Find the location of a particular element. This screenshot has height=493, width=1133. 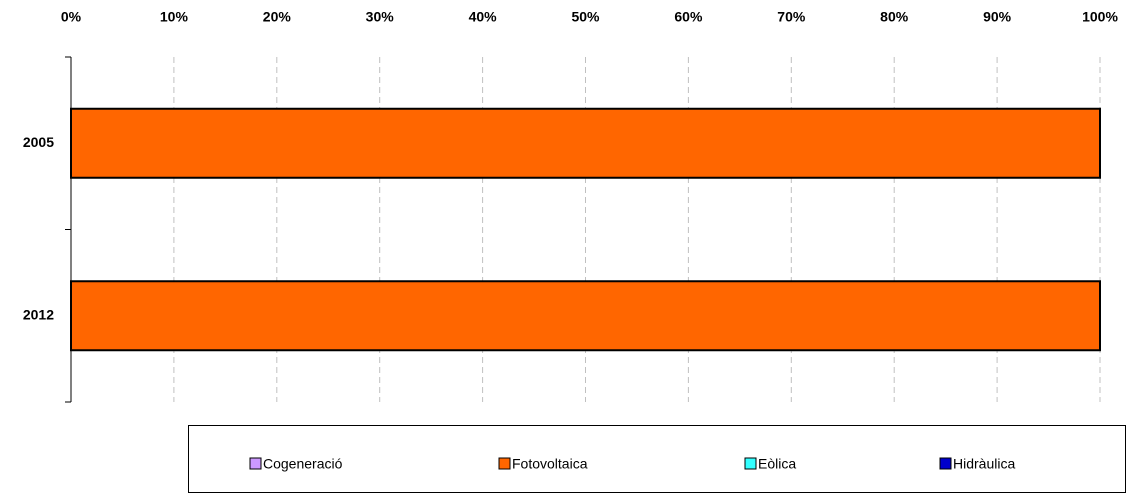

x-tick-label: 90% is located at coordinates (997, 17).